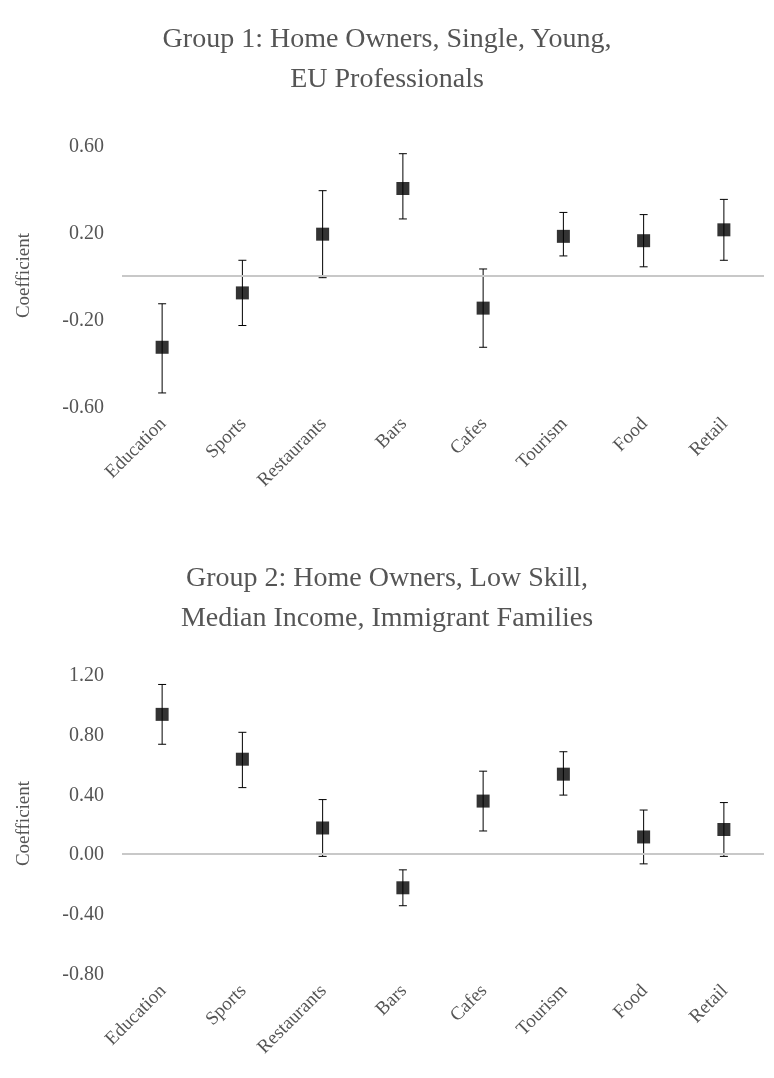 The height and width of the screenshot is (1078, 774). I want to click on y-tick-label: 0.20, so click(86, 232).